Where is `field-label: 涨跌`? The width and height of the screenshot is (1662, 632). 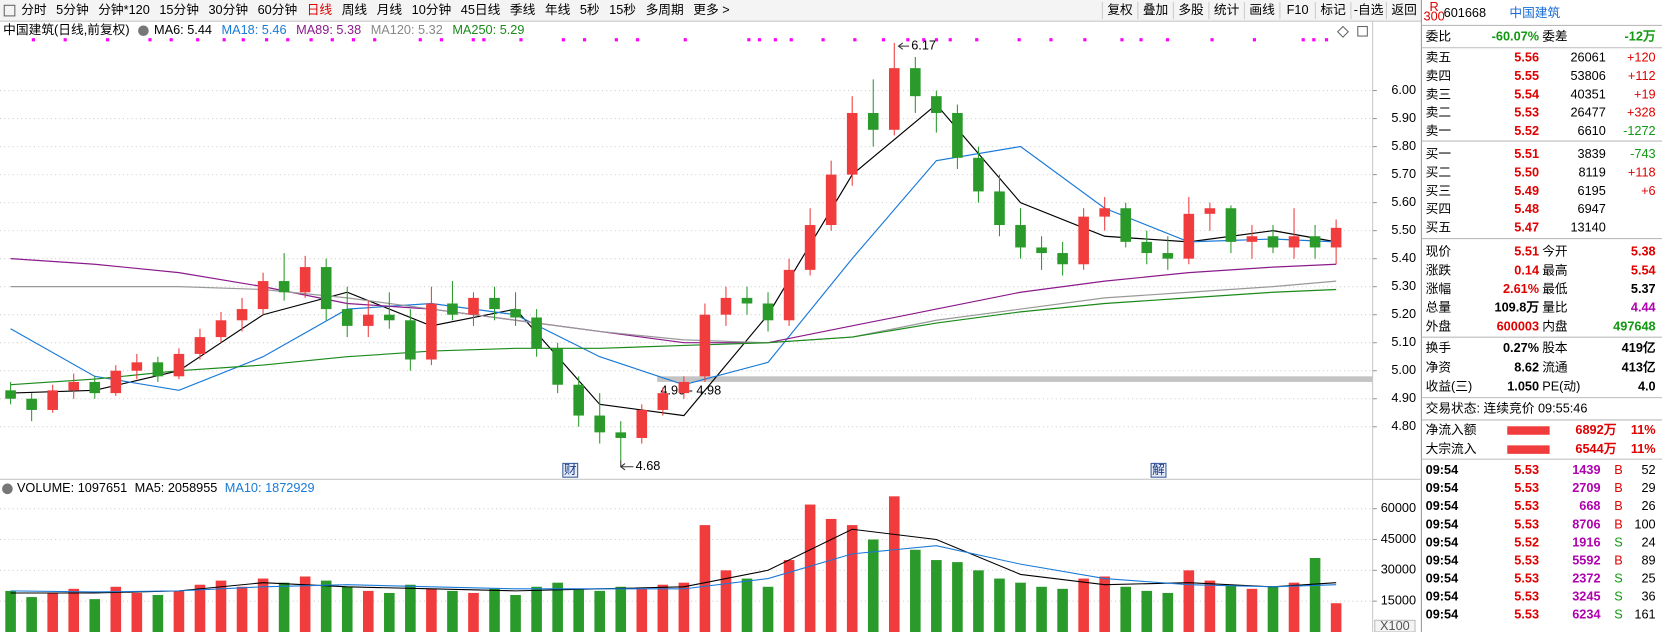
field-label: 涨跌 is located at coordinates (1439, 269).